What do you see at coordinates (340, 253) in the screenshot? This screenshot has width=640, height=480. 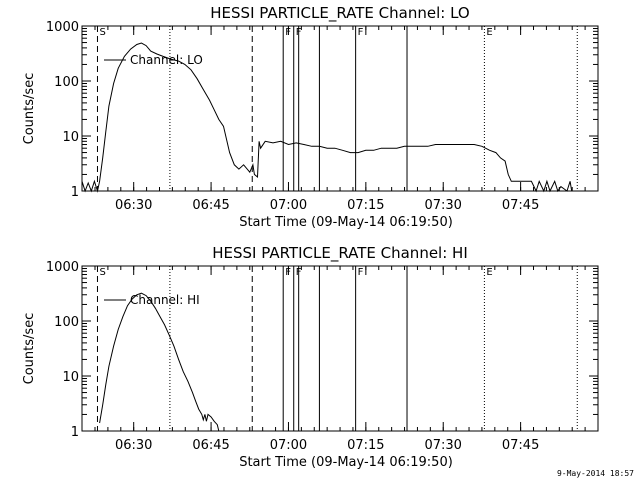 I see `chart-title: HESSI PARTICLE_RATE Channel: HI` at bounding box center [340, 253].